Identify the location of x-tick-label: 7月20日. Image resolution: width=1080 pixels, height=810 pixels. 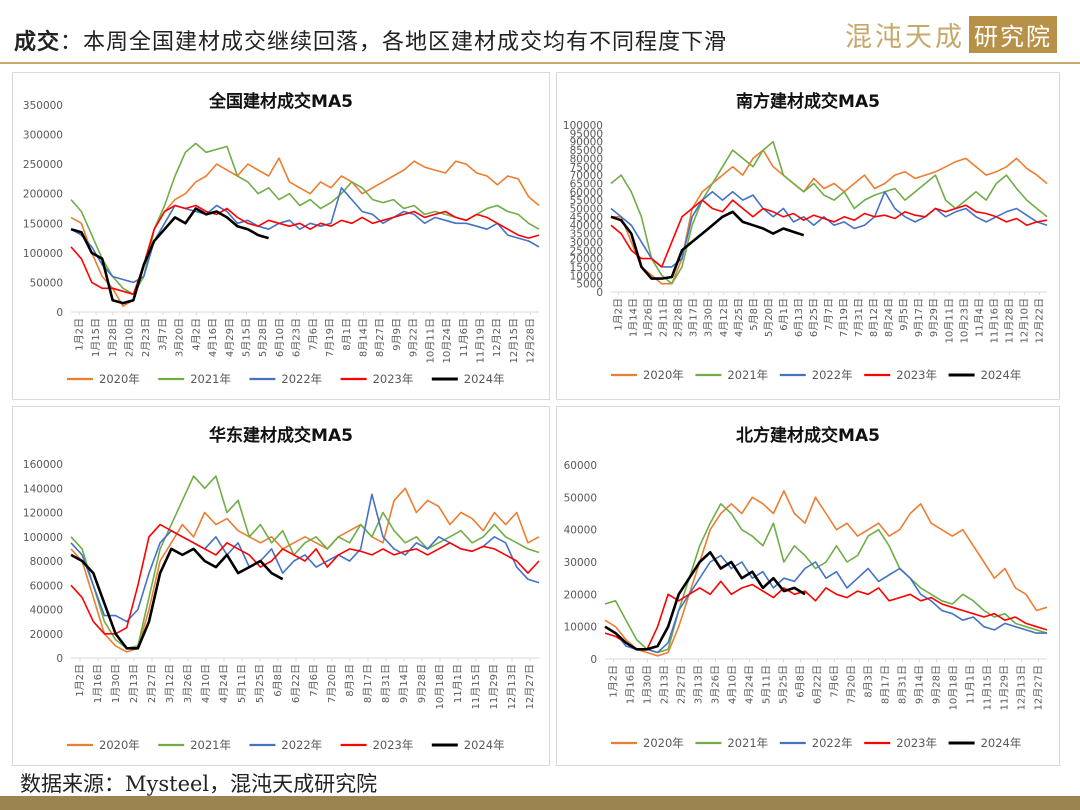
(332, 683).